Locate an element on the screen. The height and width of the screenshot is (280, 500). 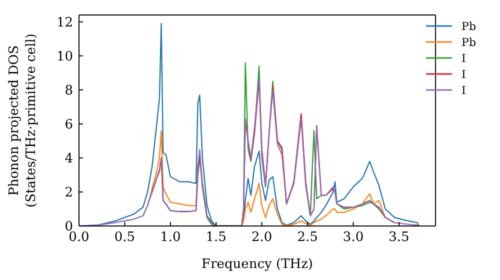
x-tick-label: 1.5 is located at coordinates (216, 238).